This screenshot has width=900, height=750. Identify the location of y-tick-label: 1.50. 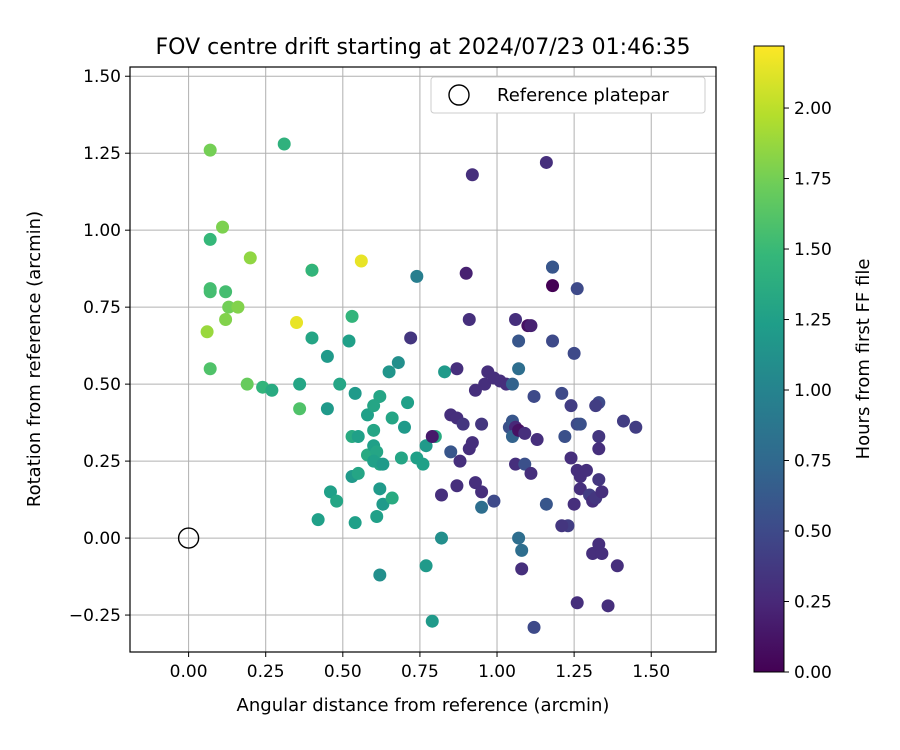
(102, 77).